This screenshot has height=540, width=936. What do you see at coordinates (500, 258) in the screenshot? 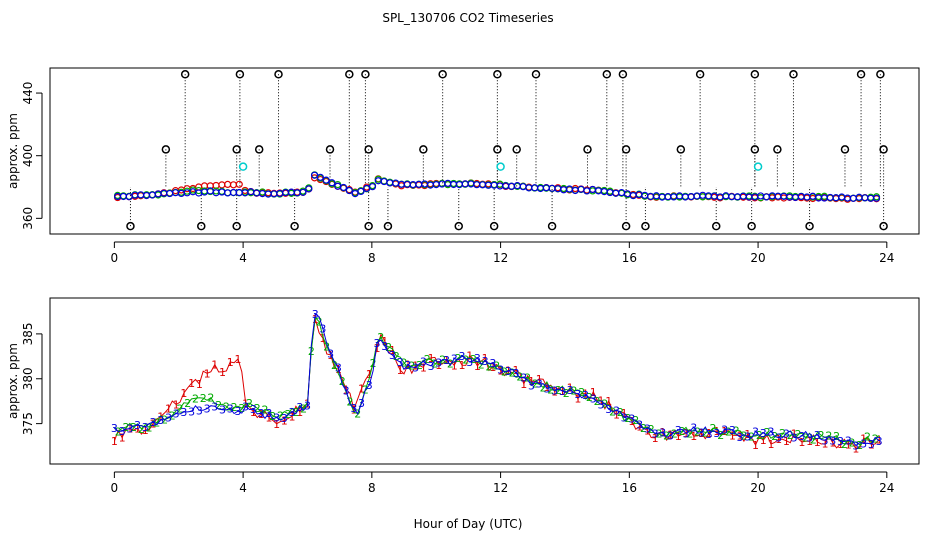
I see `x-tick-label: 12` at bounding box center [500, 258].